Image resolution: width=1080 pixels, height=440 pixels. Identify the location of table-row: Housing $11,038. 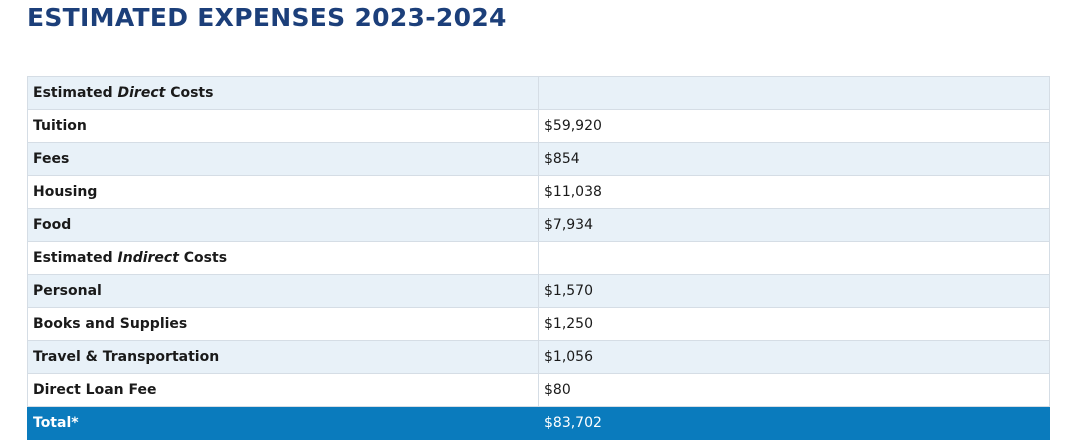
(538, 192).